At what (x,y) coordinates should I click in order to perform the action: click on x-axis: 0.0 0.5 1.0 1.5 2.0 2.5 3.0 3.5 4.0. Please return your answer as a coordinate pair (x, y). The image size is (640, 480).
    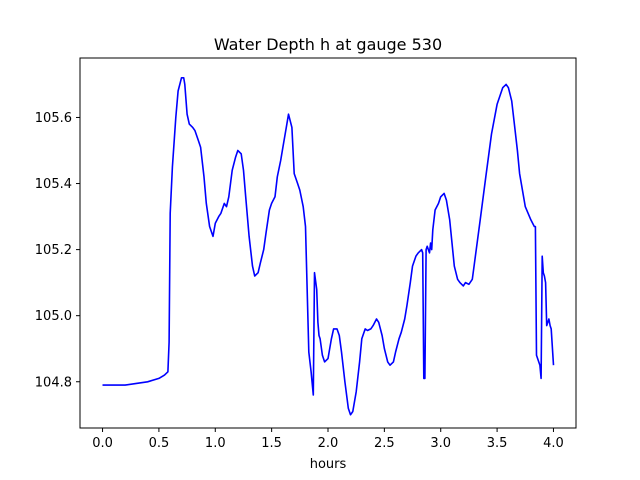
    Looking at the image, I should click on (328, 439).